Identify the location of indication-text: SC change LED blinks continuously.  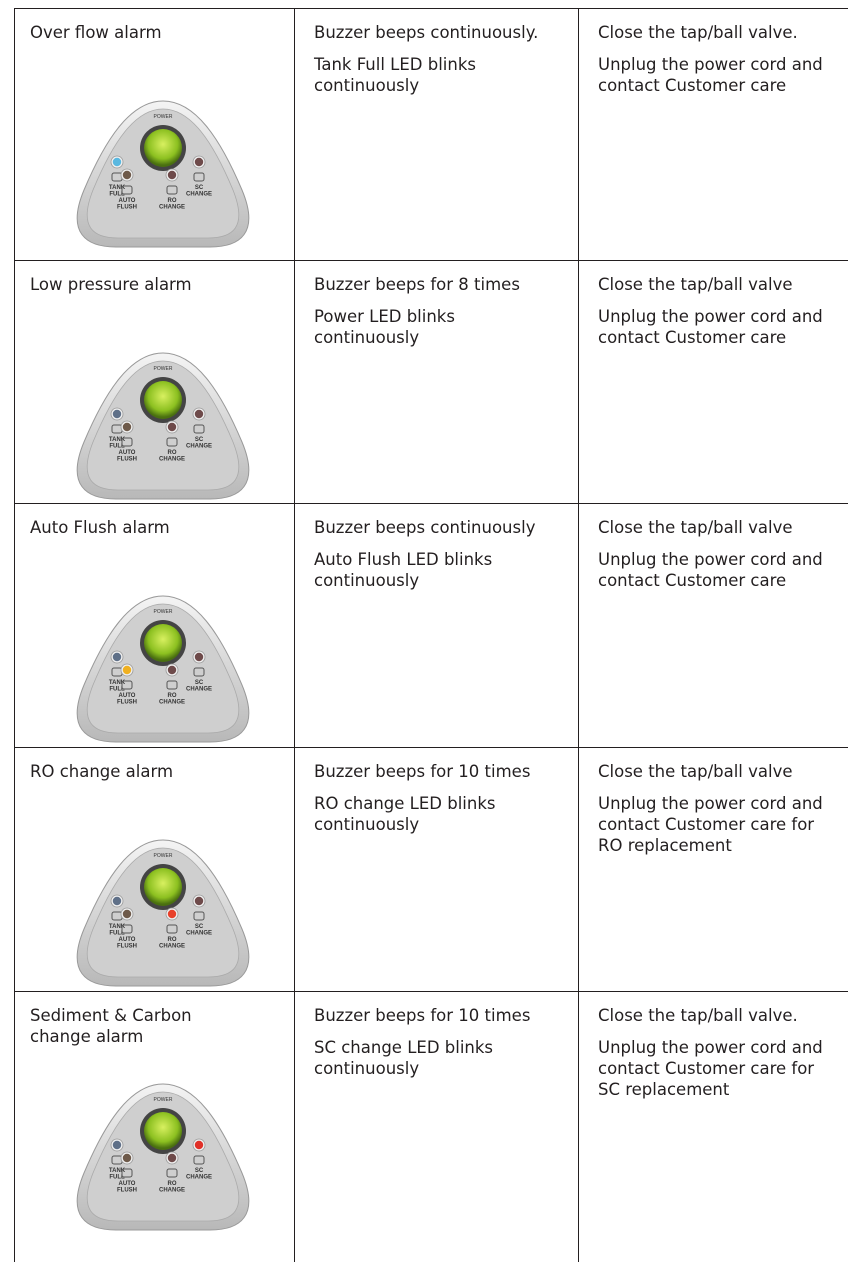
(404, 1058).